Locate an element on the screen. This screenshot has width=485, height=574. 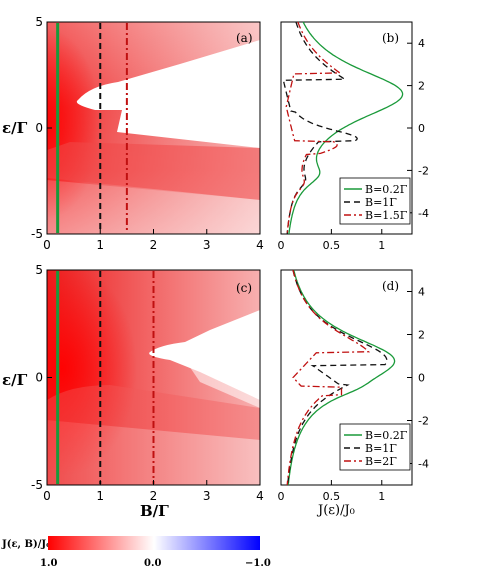
panel-b-legend-label-1: B=1Γ is located at coordinates (381, 202).